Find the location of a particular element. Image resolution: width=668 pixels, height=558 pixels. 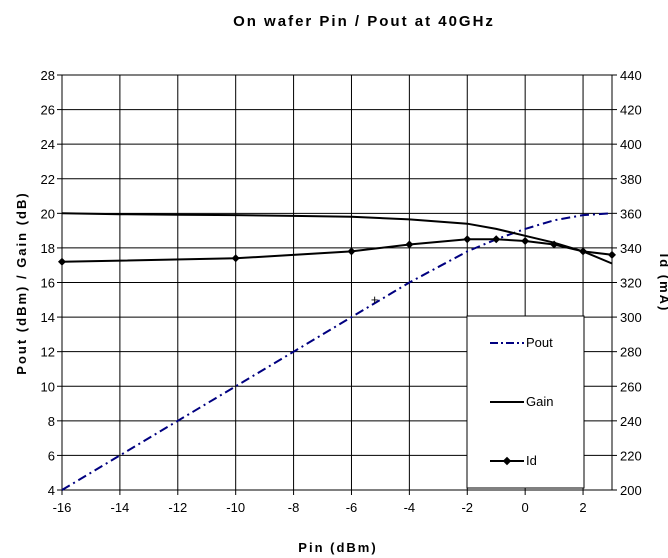

legend-label-id: Id is located at coordinates (531, 460).